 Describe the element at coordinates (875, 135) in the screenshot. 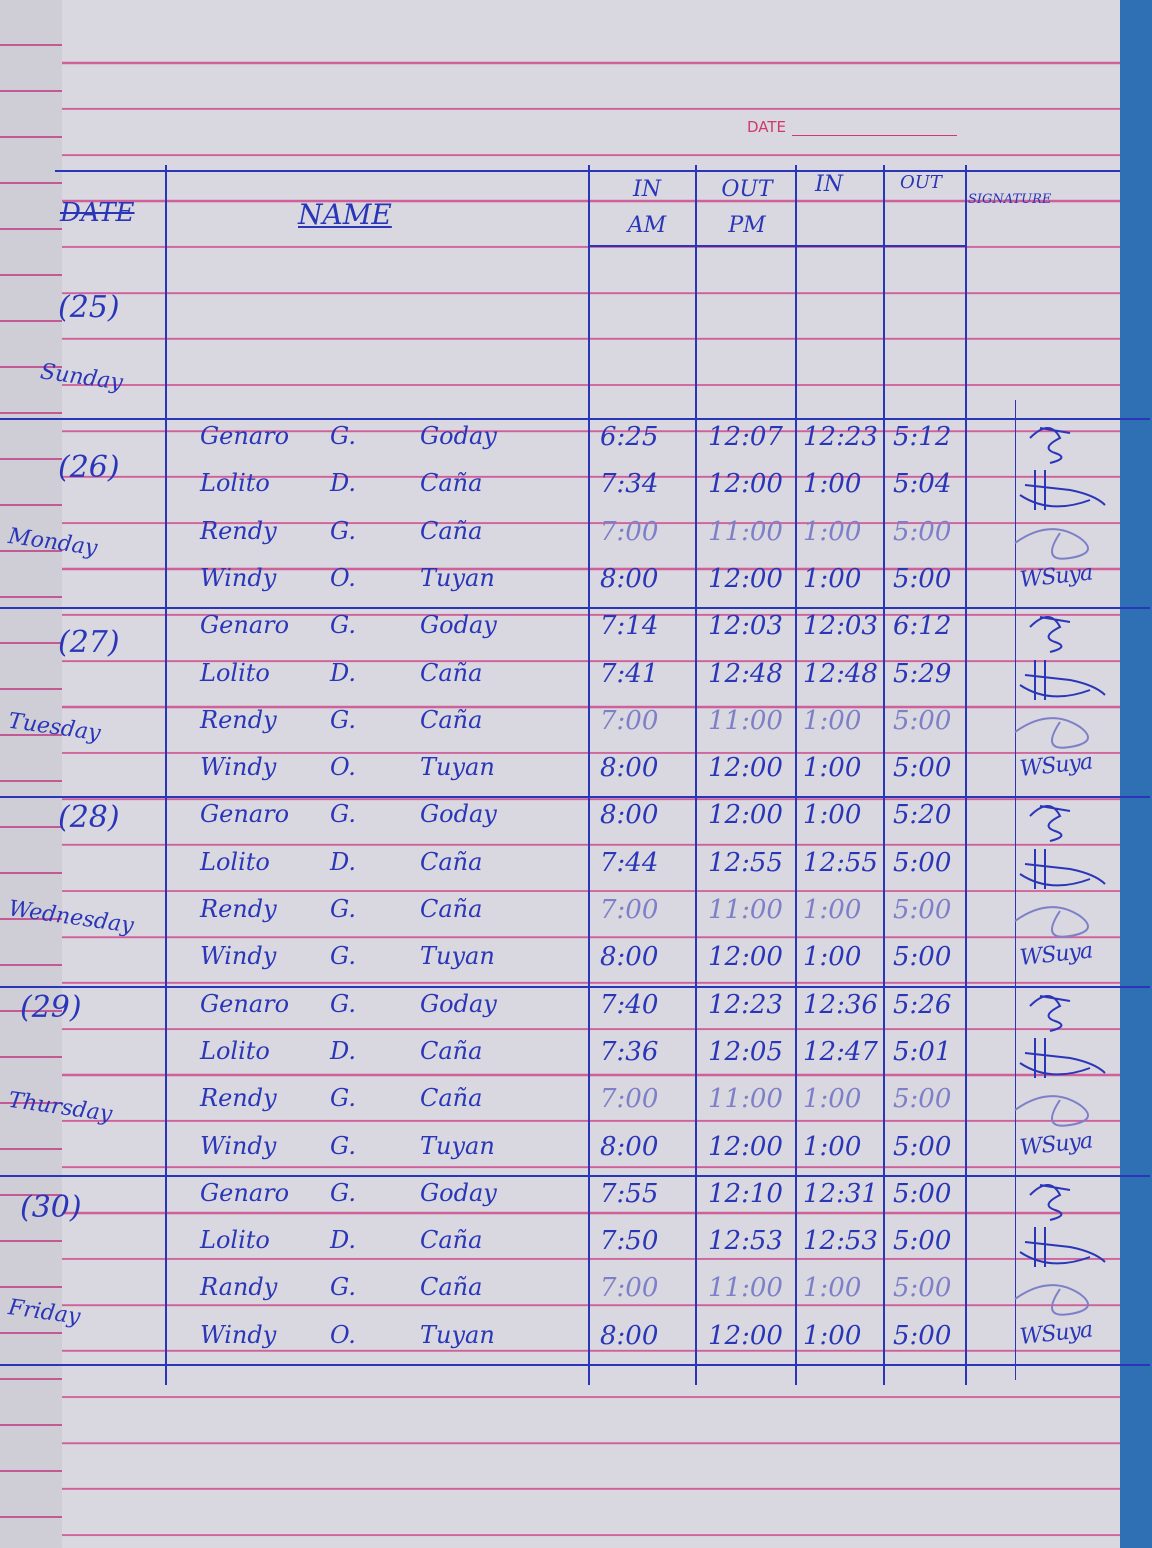

I see `date-blank-line` at that location.